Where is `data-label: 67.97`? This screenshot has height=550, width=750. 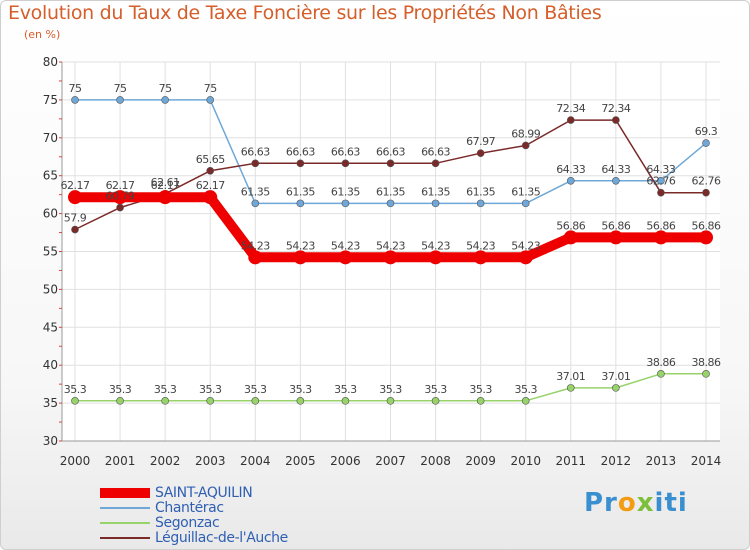 data-label: 67.97 is located at coordinates (480, 141).